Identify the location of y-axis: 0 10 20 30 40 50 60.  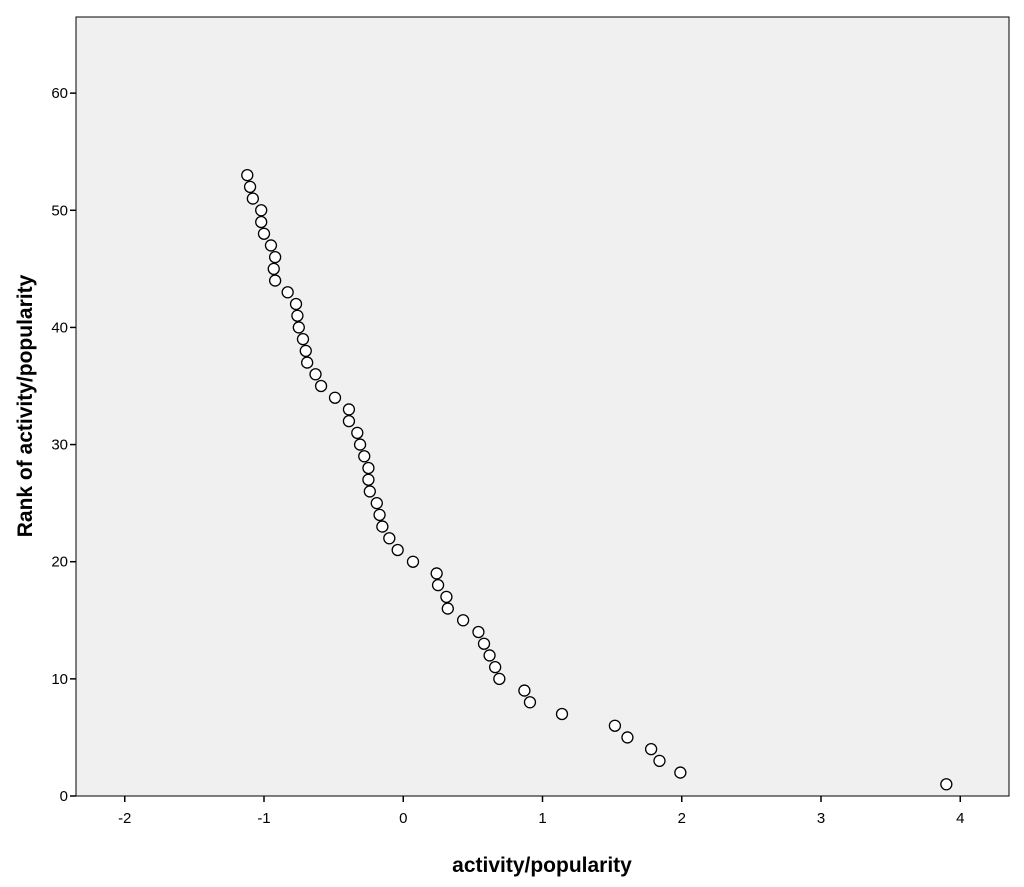
(63, 445).